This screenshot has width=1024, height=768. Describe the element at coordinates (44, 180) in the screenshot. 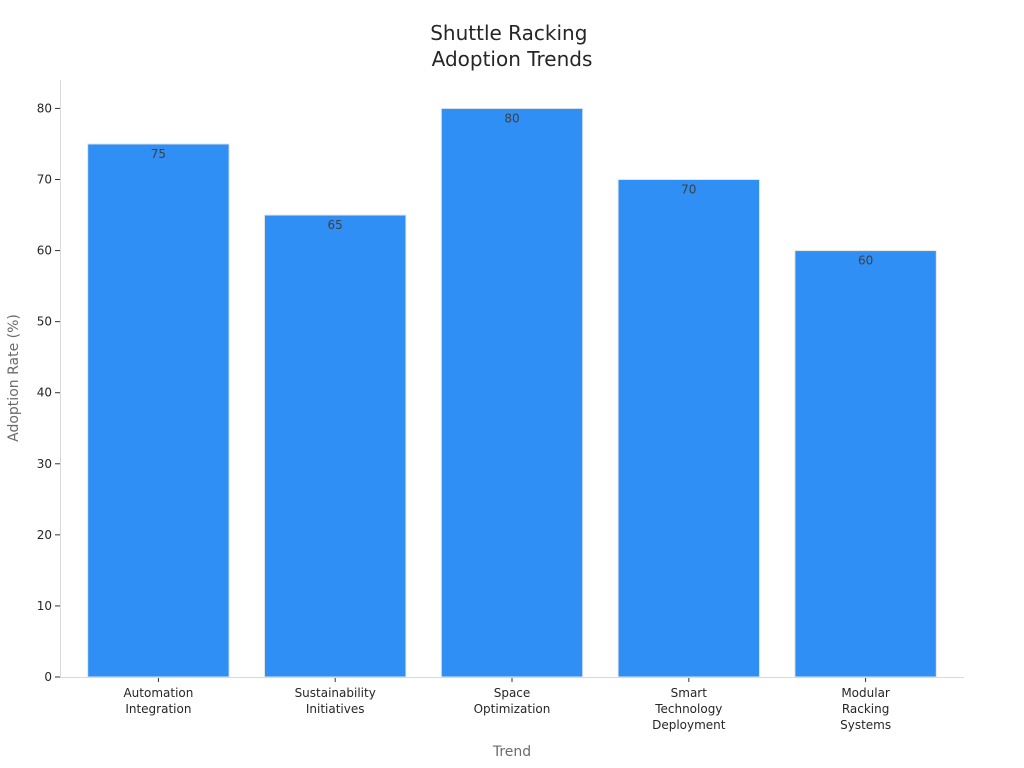

I see `y-tick-label-70: 70` at that location.